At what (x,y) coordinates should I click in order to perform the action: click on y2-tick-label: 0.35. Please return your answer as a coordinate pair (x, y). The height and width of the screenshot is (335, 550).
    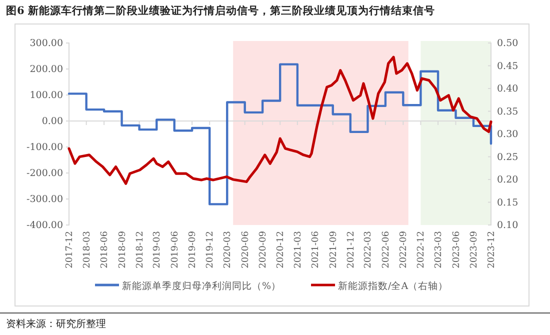
    Looking at the image, I should click on (507, 112).